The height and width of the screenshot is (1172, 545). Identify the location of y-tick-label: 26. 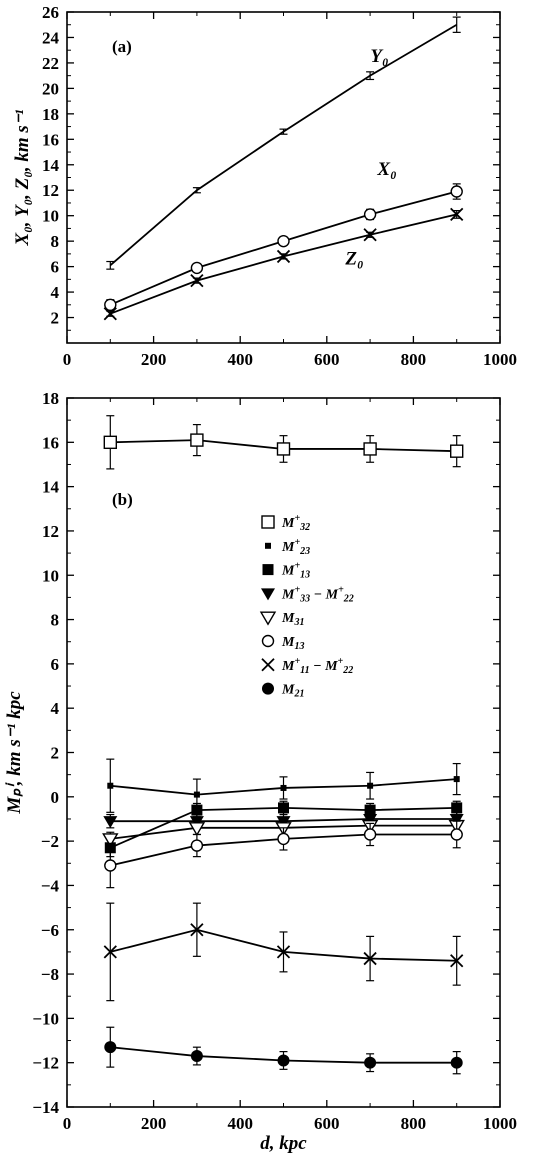
(50, 12).